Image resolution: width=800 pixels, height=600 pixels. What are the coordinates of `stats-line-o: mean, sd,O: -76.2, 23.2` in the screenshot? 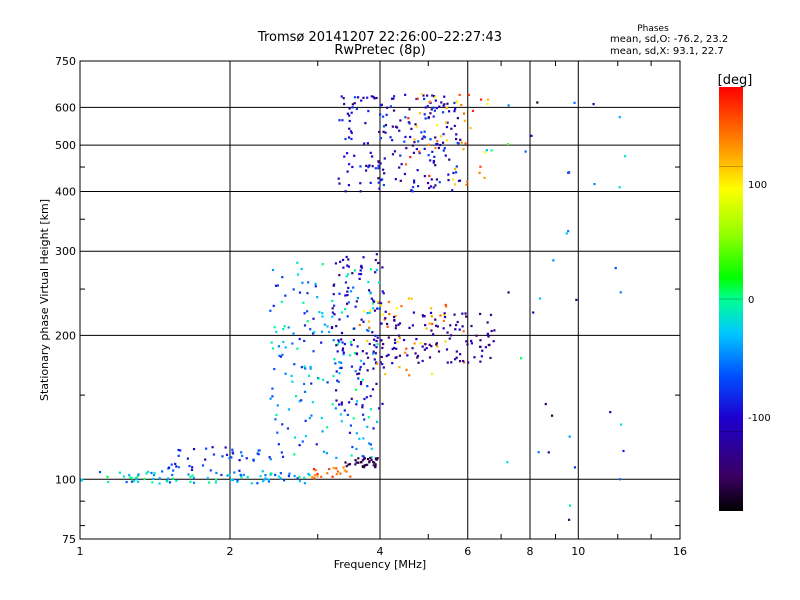 It's located at (669, 39).